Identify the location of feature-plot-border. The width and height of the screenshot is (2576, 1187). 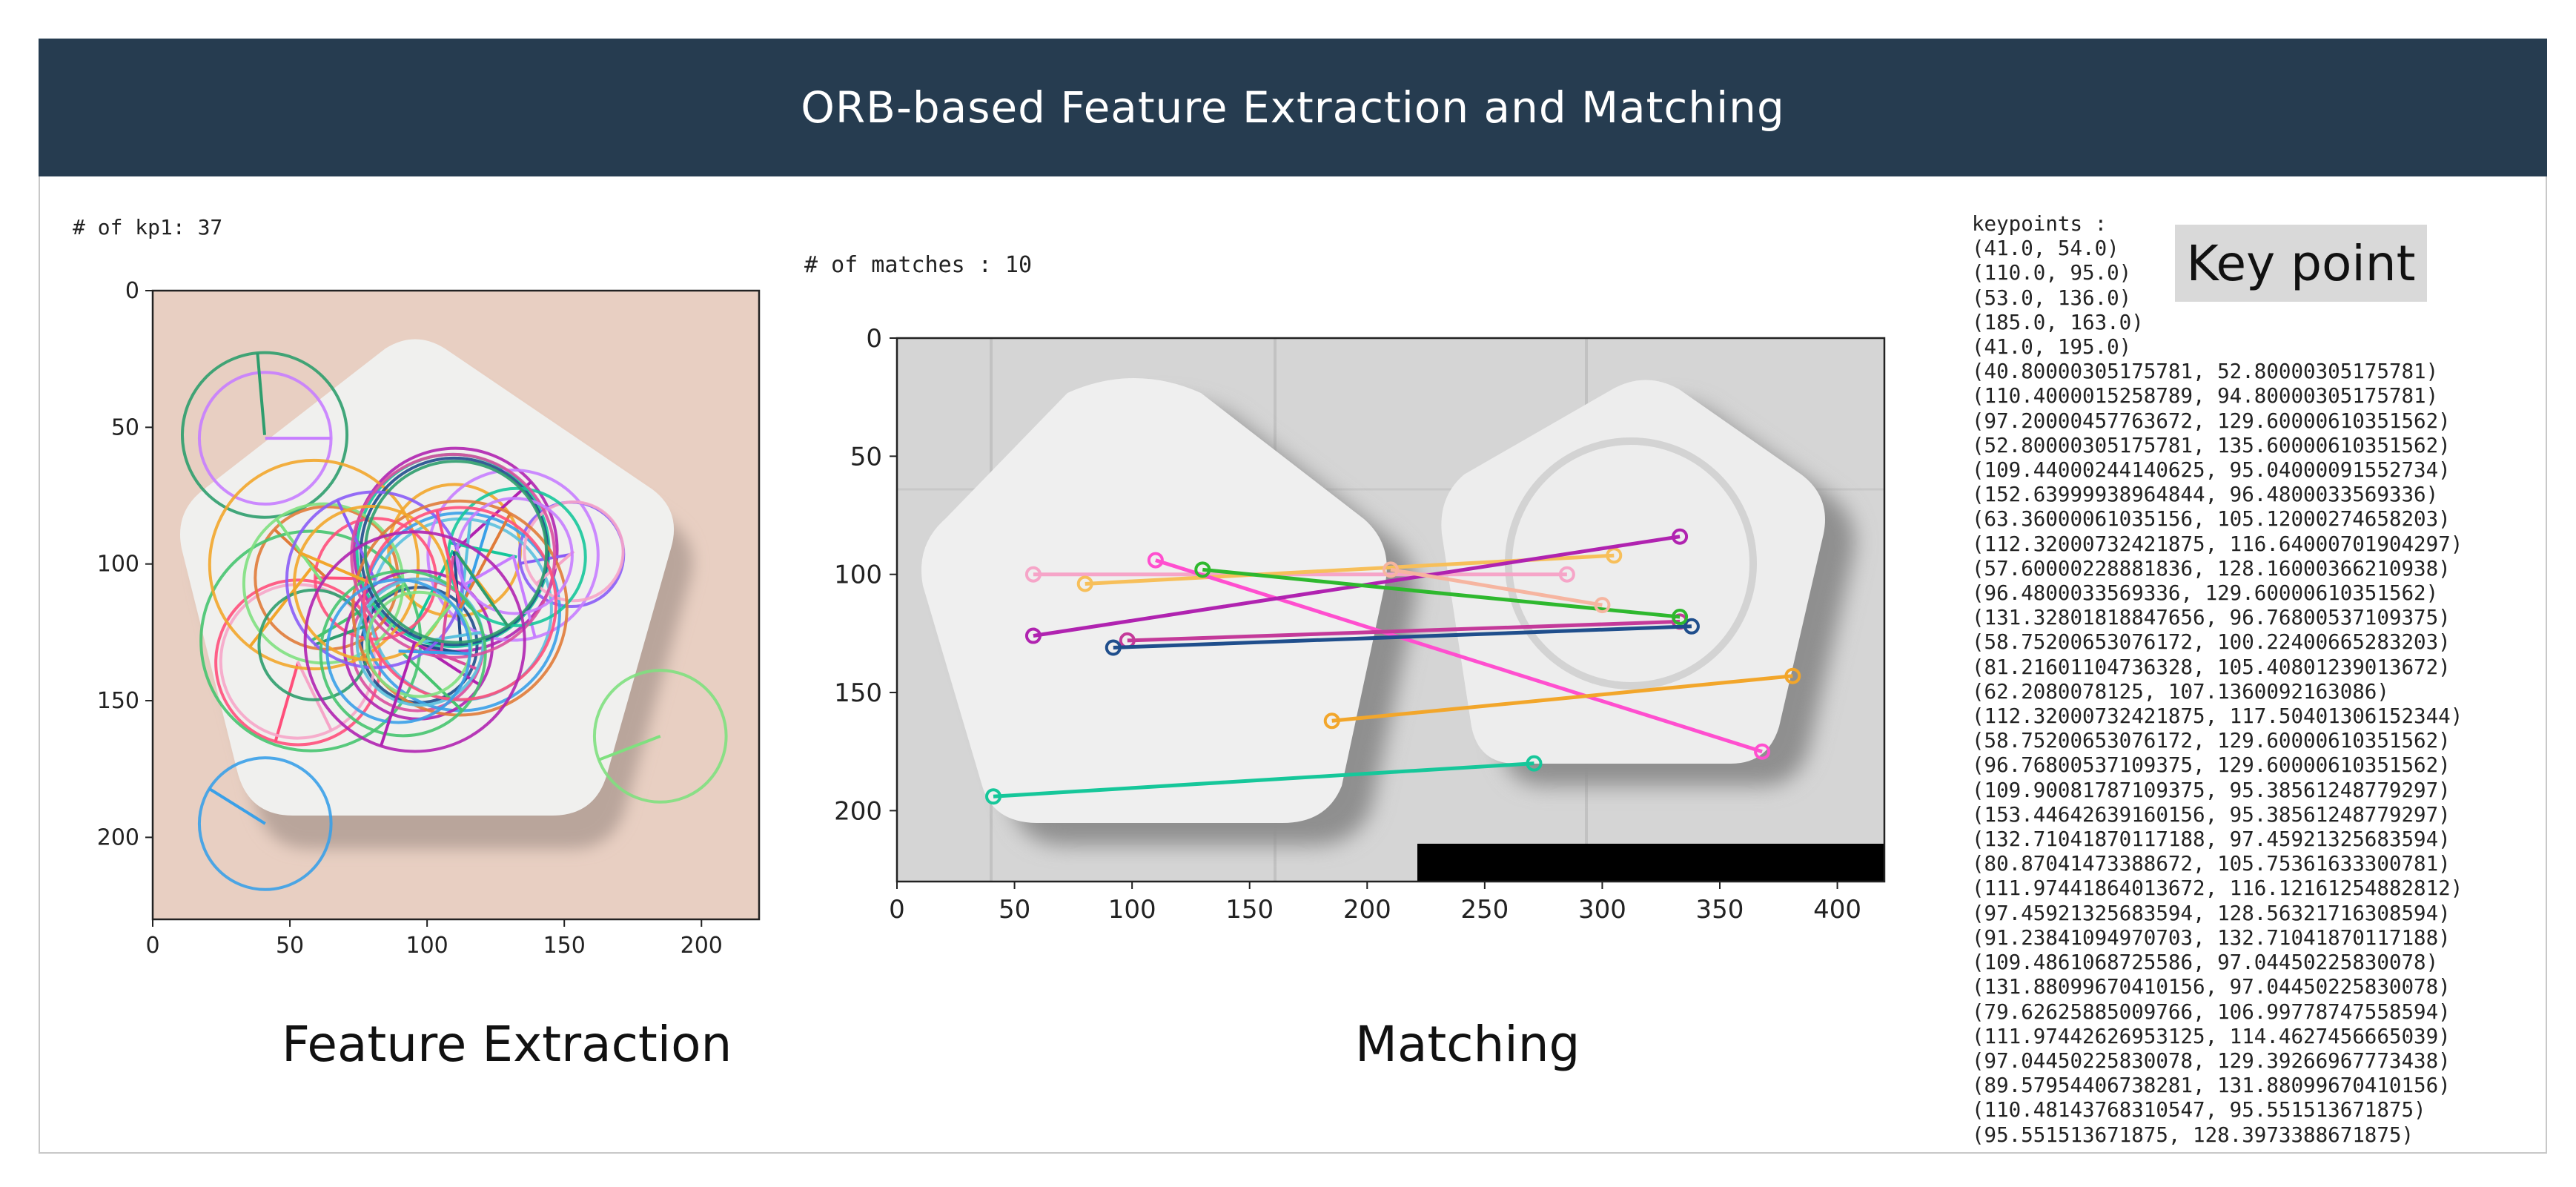
(456, 605).